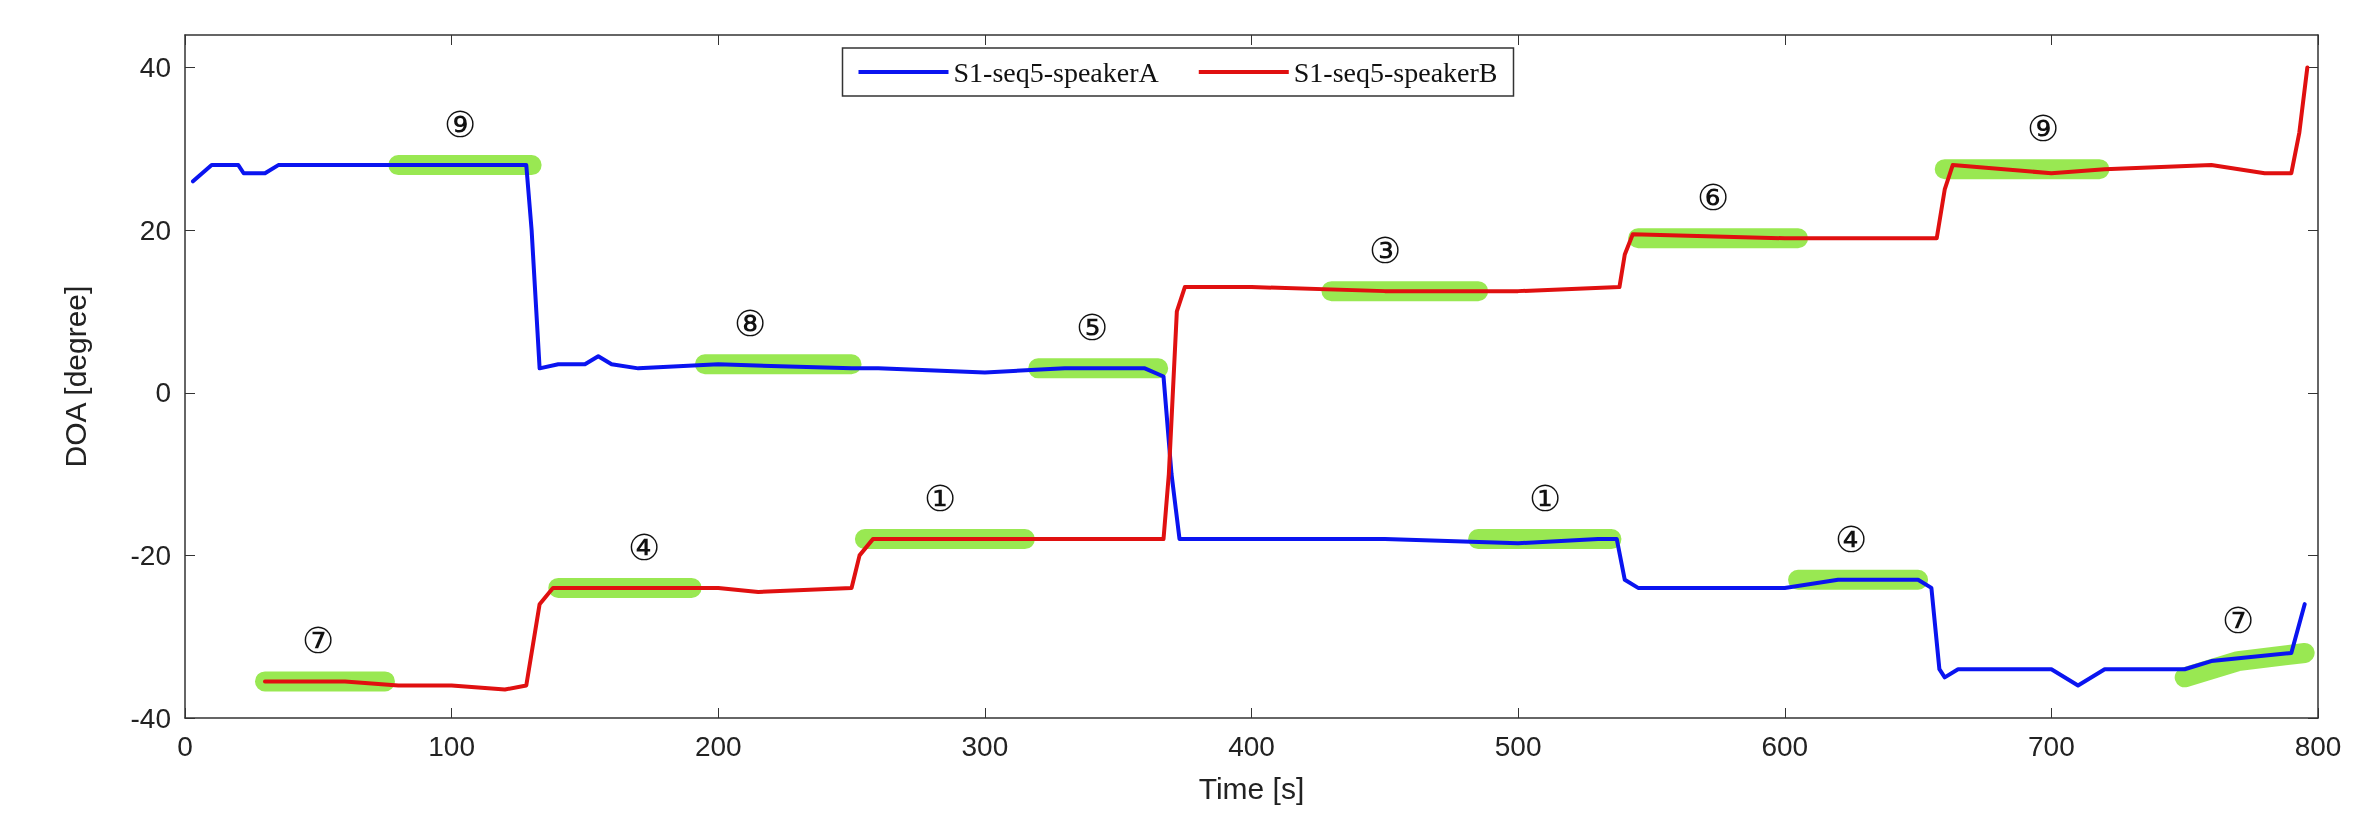 This screenshot has height=836, width=2356. What do you see at coordinates (718, 746) in the screenshot?
I see `x-tick-label: 200` at bounding box center [718, 746].